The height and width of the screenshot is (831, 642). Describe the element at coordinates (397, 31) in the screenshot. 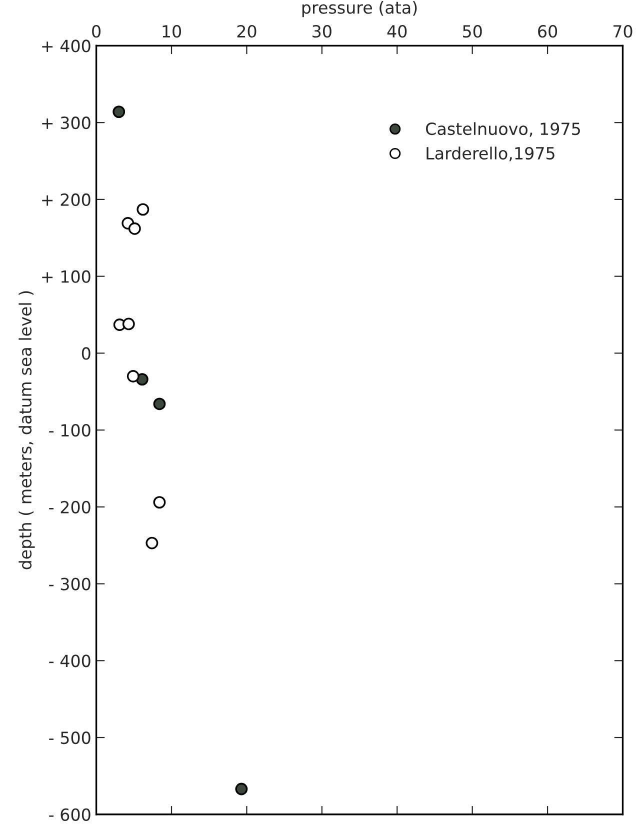

I see `x-tick-label: 40` at that location.